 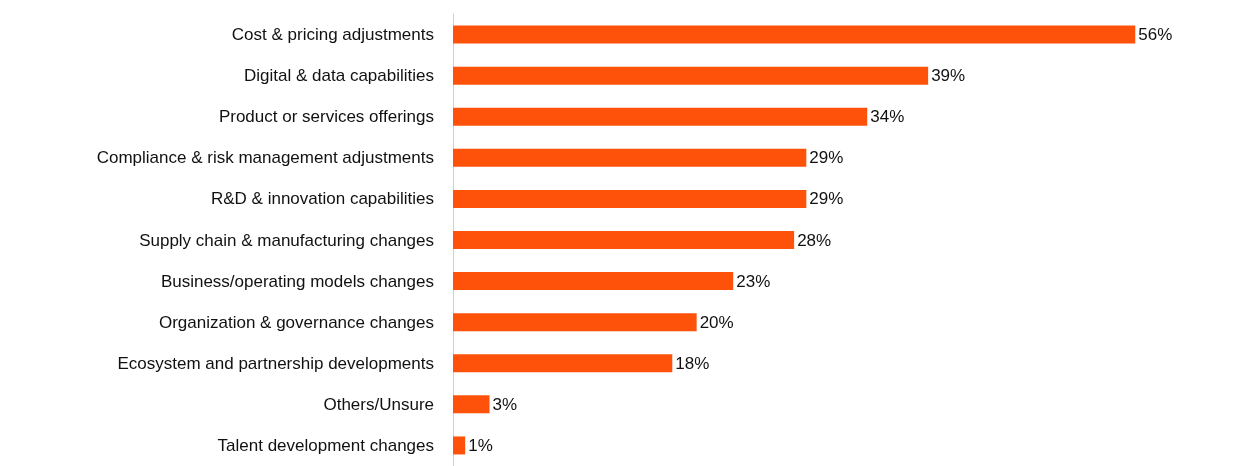 I want to click on data-label: 18%, so click(x=692, y=363).